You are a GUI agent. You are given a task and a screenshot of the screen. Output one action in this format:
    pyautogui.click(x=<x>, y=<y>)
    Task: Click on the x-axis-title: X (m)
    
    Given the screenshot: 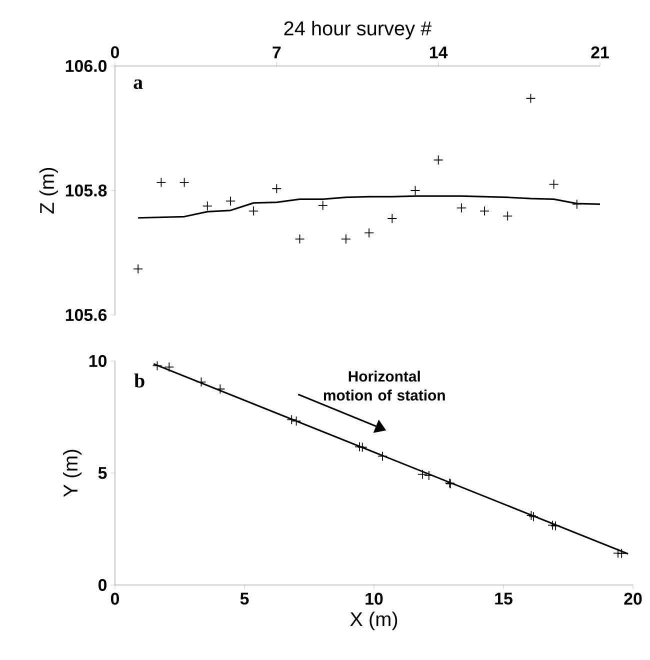 What is the action you would take?
    pyautogui.click(x=374, y=621)
    